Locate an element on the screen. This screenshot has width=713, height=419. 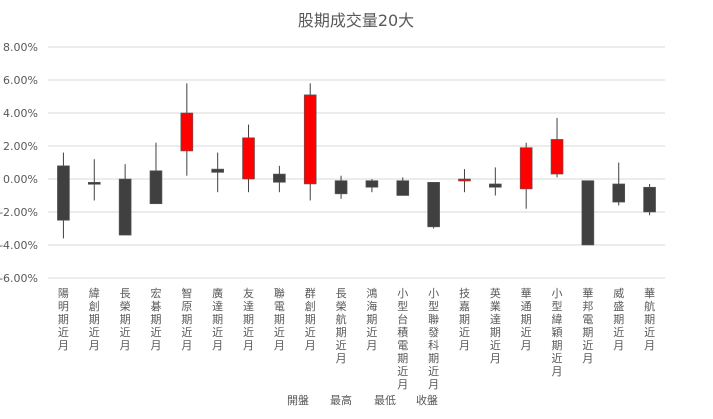
y-tick-label-5: -2.00% is located at coordinates (19, 212).